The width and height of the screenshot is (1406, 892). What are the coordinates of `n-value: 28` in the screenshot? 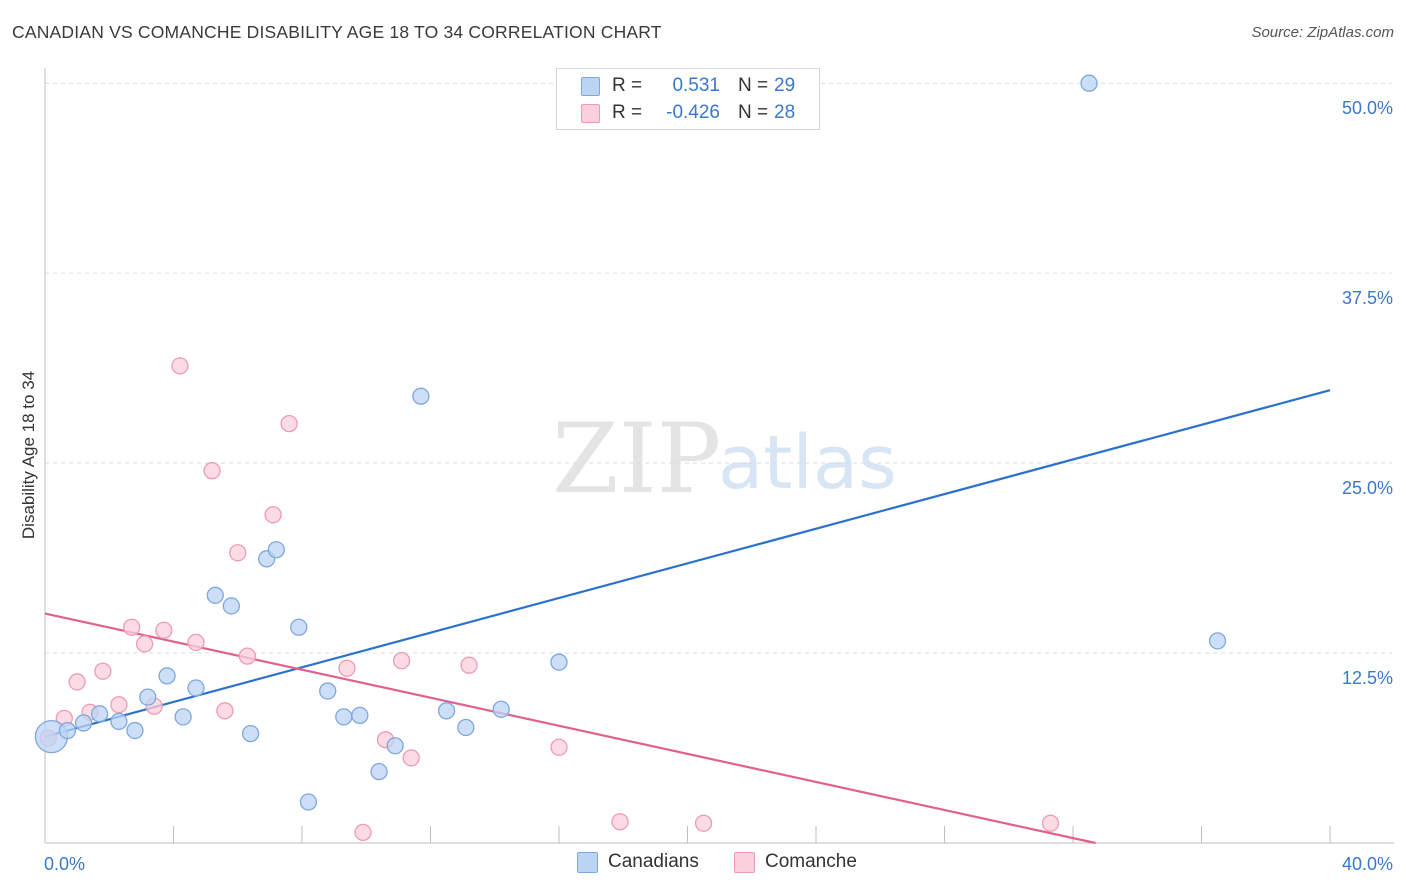 It's located at (785, 112).